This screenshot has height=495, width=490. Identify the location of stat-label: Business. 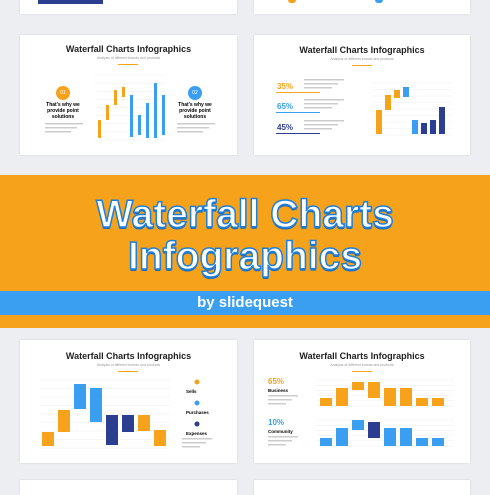
(278, 390).